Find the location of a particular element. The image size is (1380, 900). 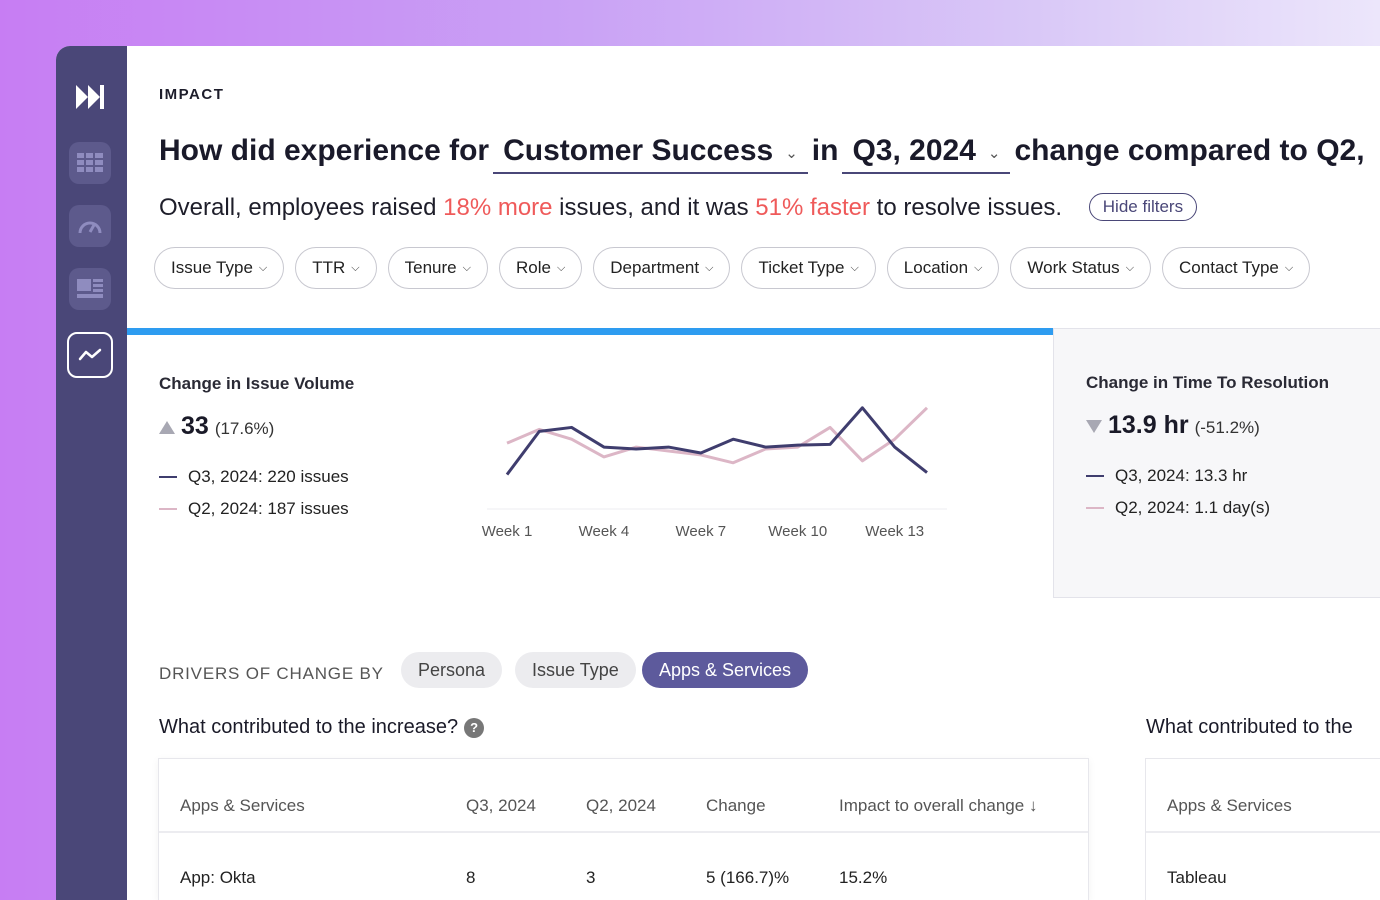

decrease-table: Apps & Services Tableau is located at coordinates (1262, 829).